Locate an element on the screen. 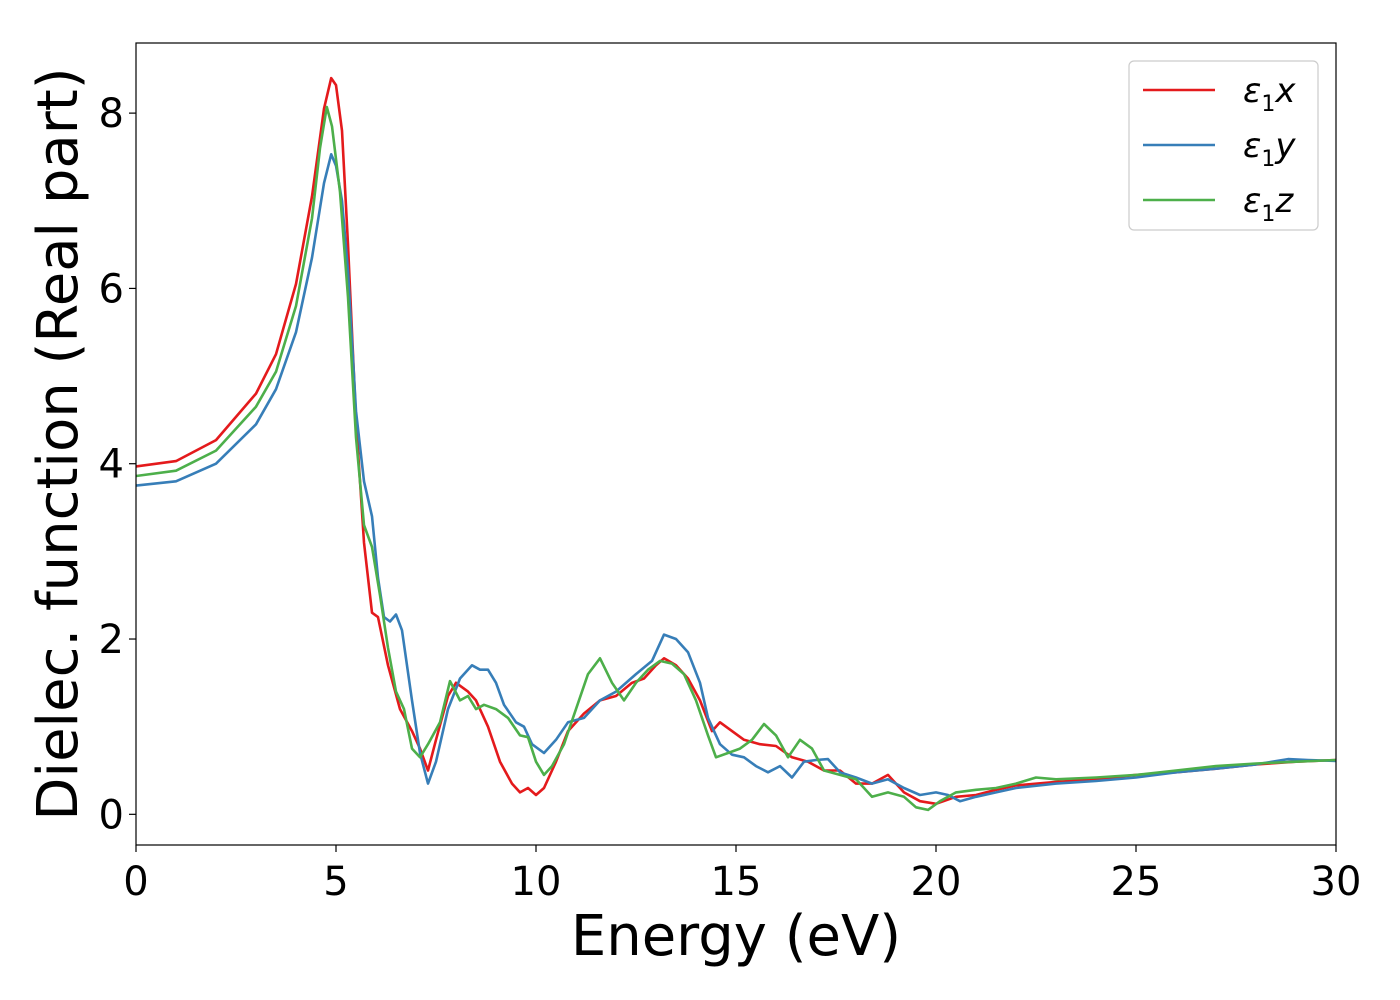  x-tick-label: 30 is located at coordinates (1336, 882).